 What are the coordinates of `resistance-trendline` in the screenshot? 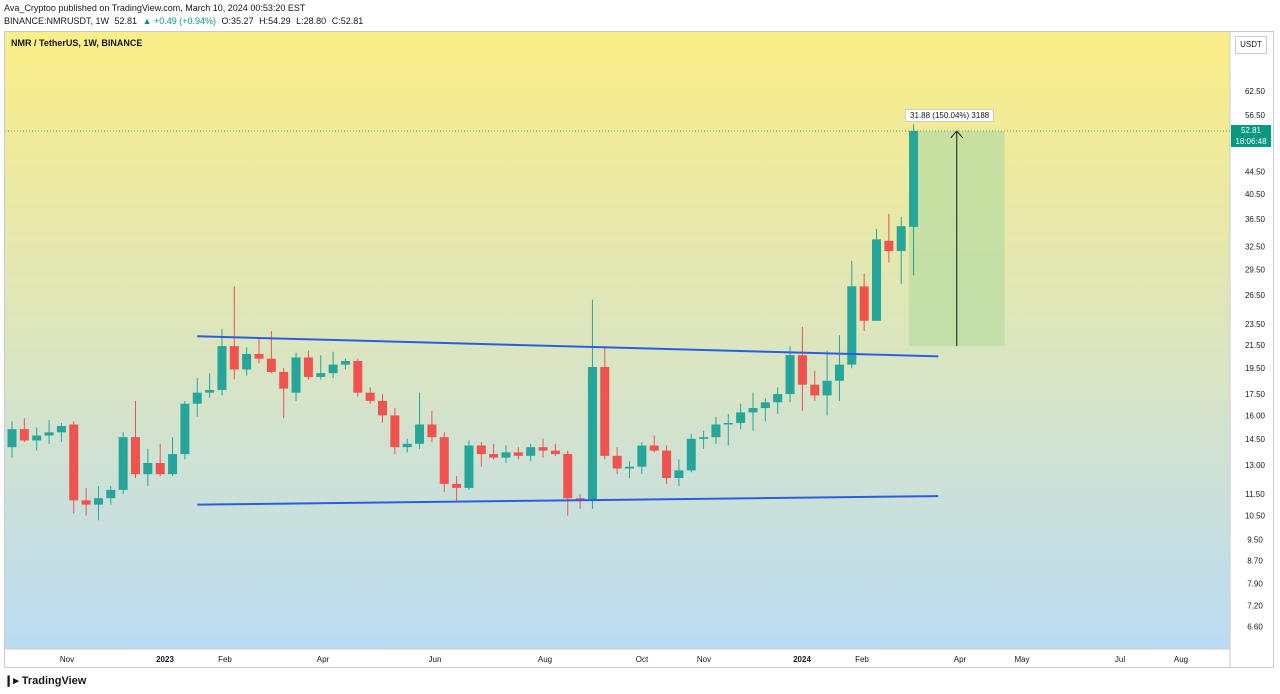 It's located at (568, 346).